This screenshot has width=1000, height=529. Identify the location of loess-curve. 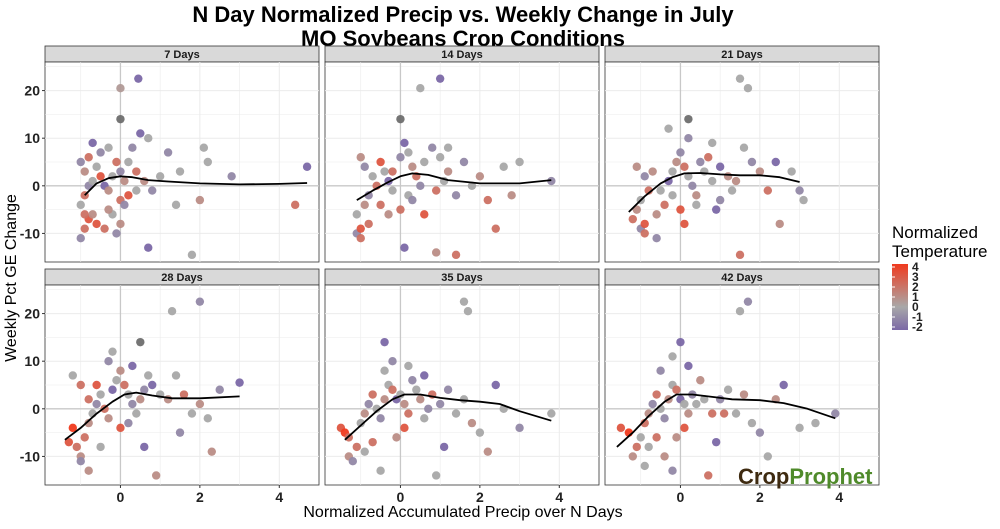
(454, 186).